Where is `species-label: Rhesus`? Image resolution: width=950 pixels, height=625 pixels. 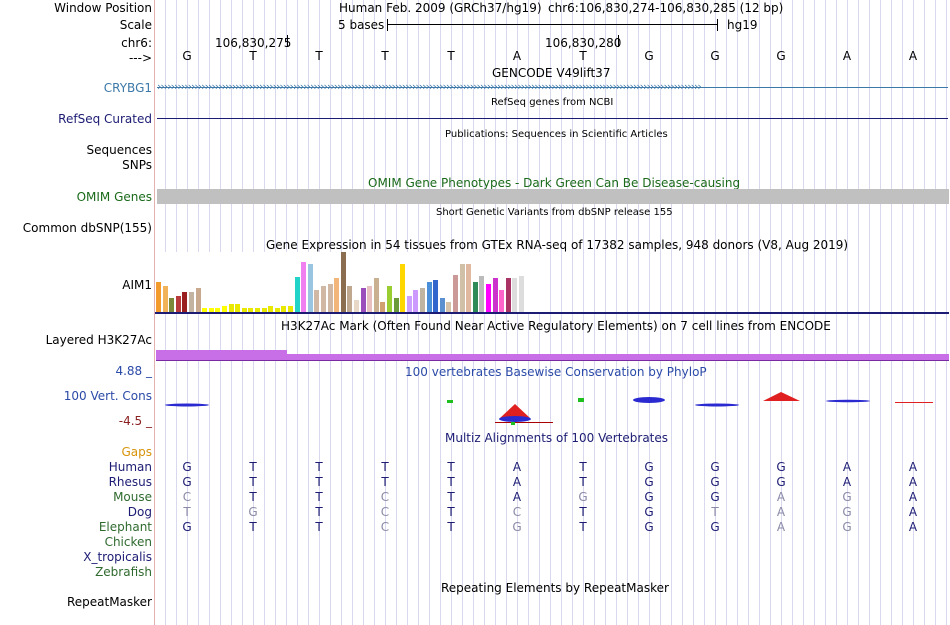 species-label: Rhesus is located at coordinates (130, 482).